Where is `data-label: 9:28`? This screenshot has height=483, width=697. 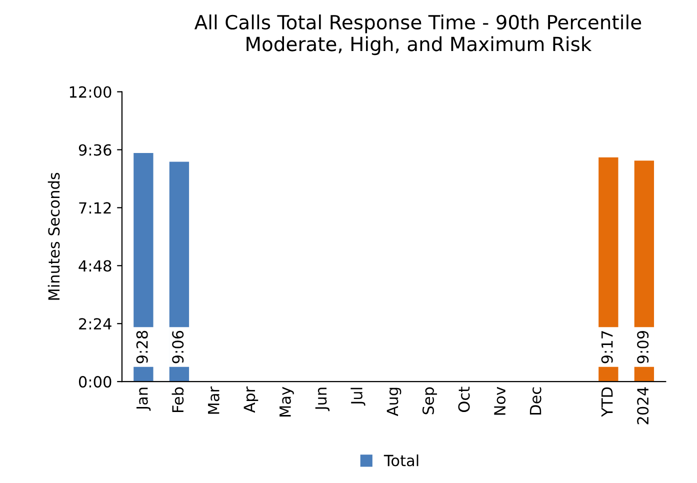
data-label: 9:28 is located at coordinates (142, 347).